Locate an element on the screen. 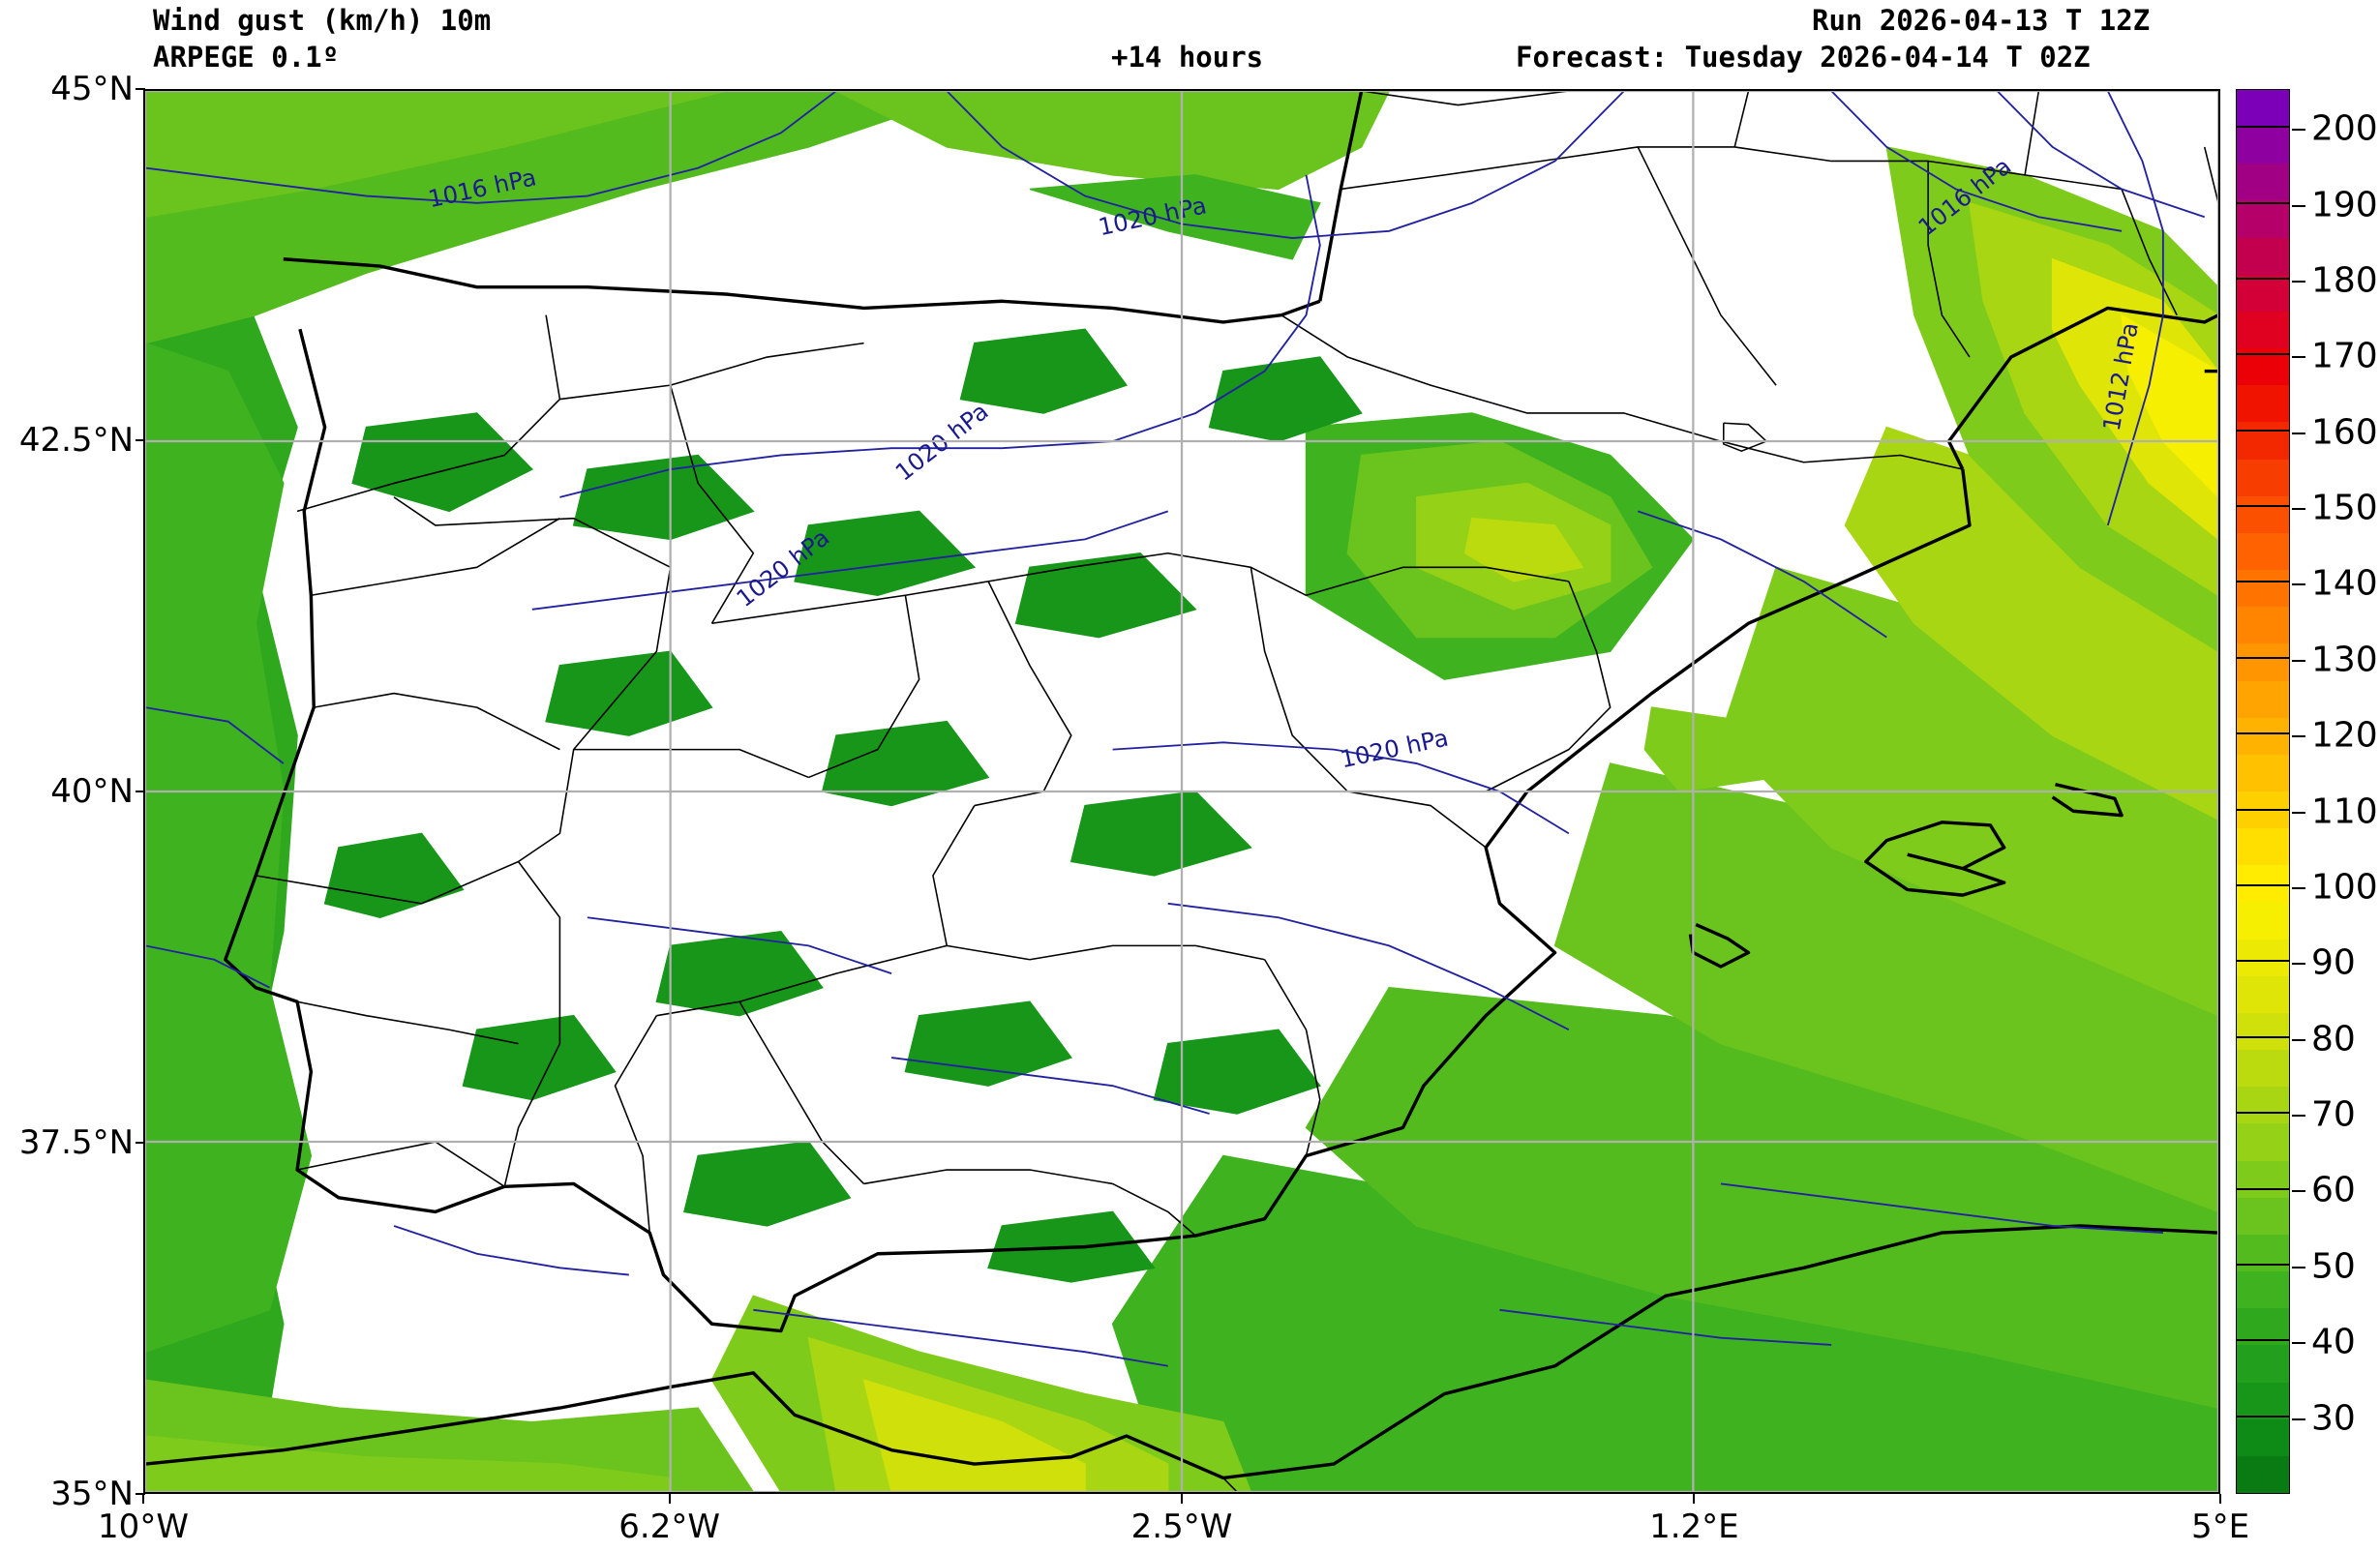 The image size is (2380, 1552). forecast-label: Forecast: Tuesday 2026-04-14 T 02Z is located at coordinates (1803, 58).